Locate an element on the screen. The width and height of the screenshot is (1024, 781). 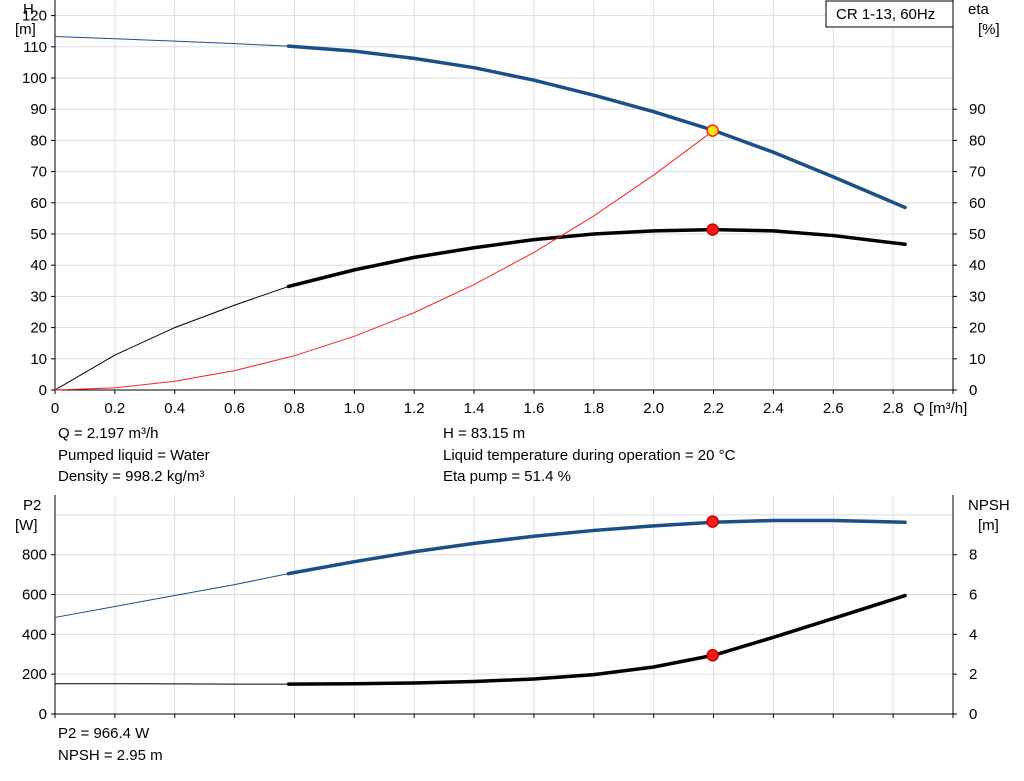
x-tick-label: 0.8 is located at coordinates (294, 408).